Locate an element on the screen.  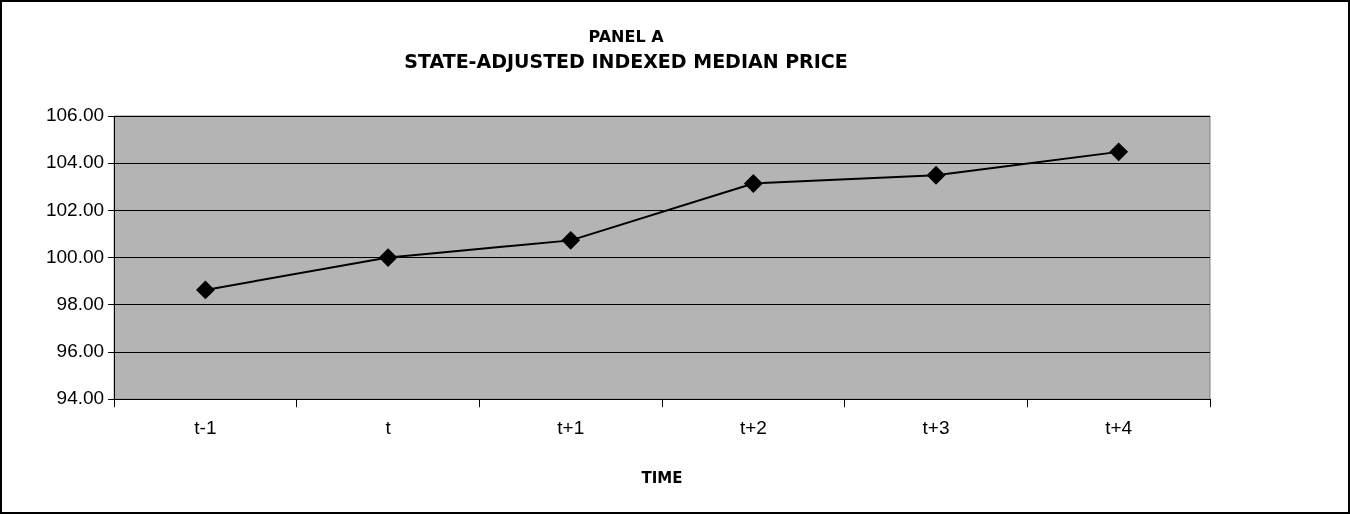
y-tick-label: 104.00 is located at coordinates (75, 162).